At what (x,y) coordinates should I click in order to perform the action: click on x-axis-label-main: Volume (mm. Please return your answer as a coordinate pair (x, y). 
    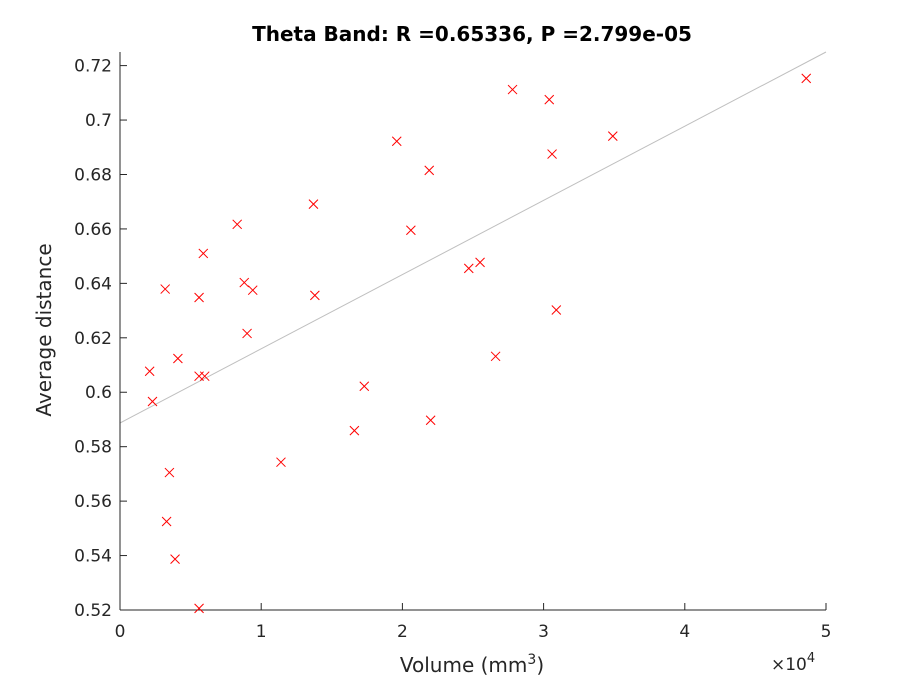
    Looking at the image, I should click on (464, 665).